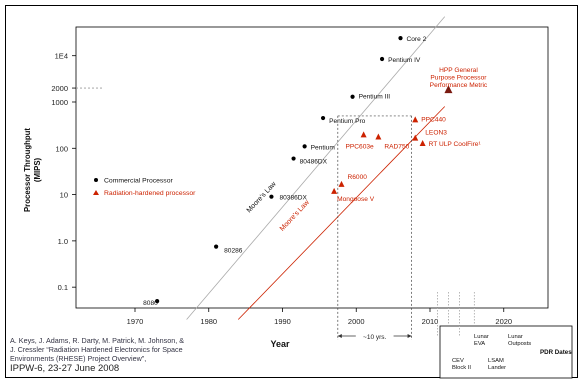  What do you see at coordinates (347, 121) in the screenshot?
I see `commercial-point-label: Pentium Pro` at bounding box center [347, 121].